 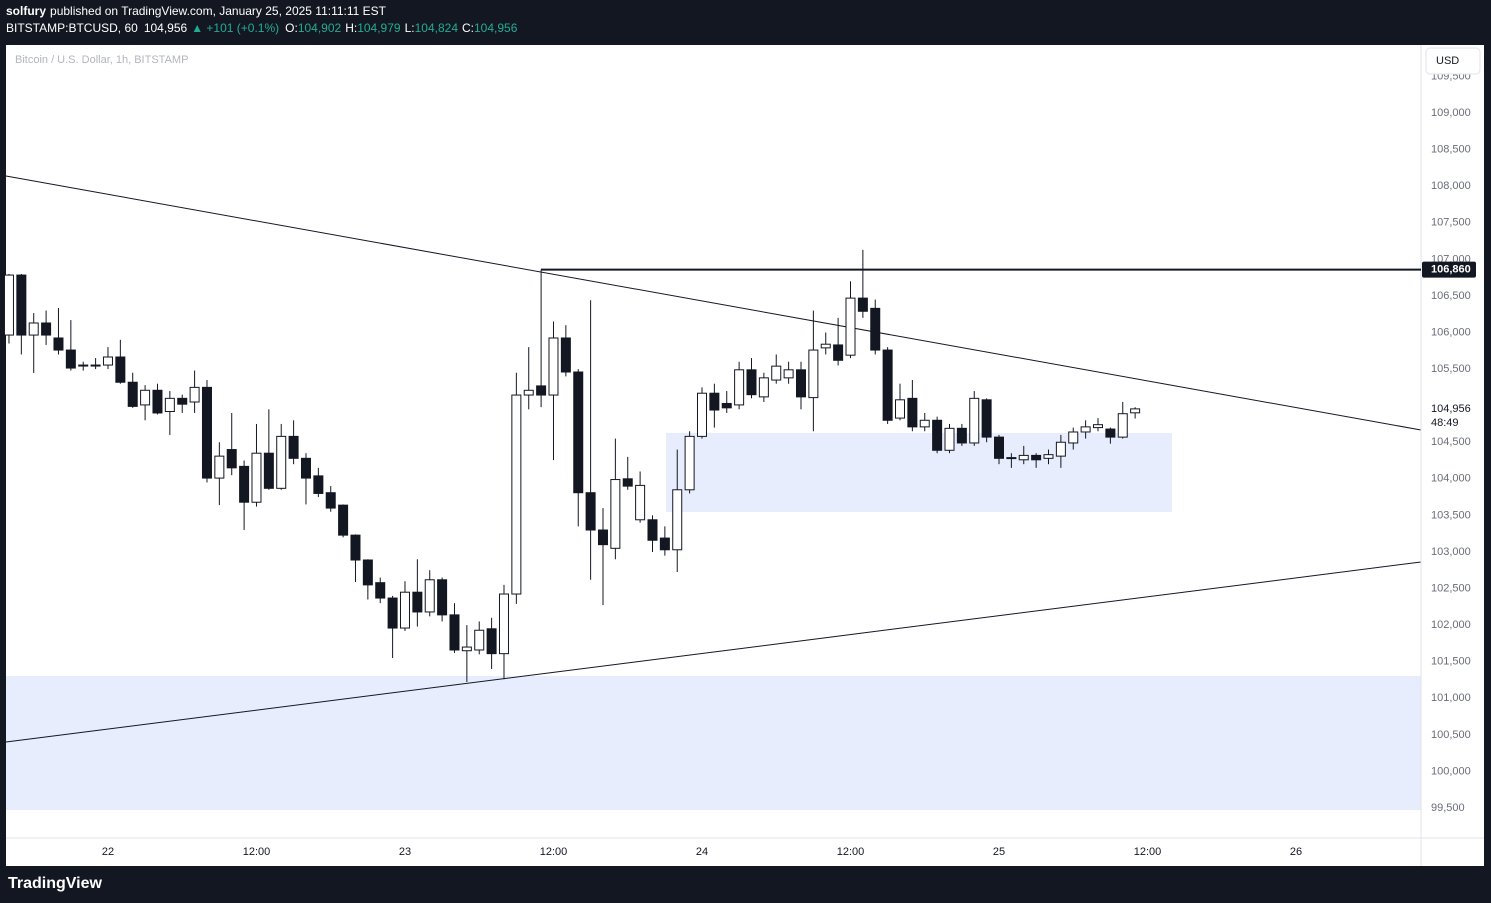 I want to click on y-tick-label: 108,500, so click(x=1451, y=150).